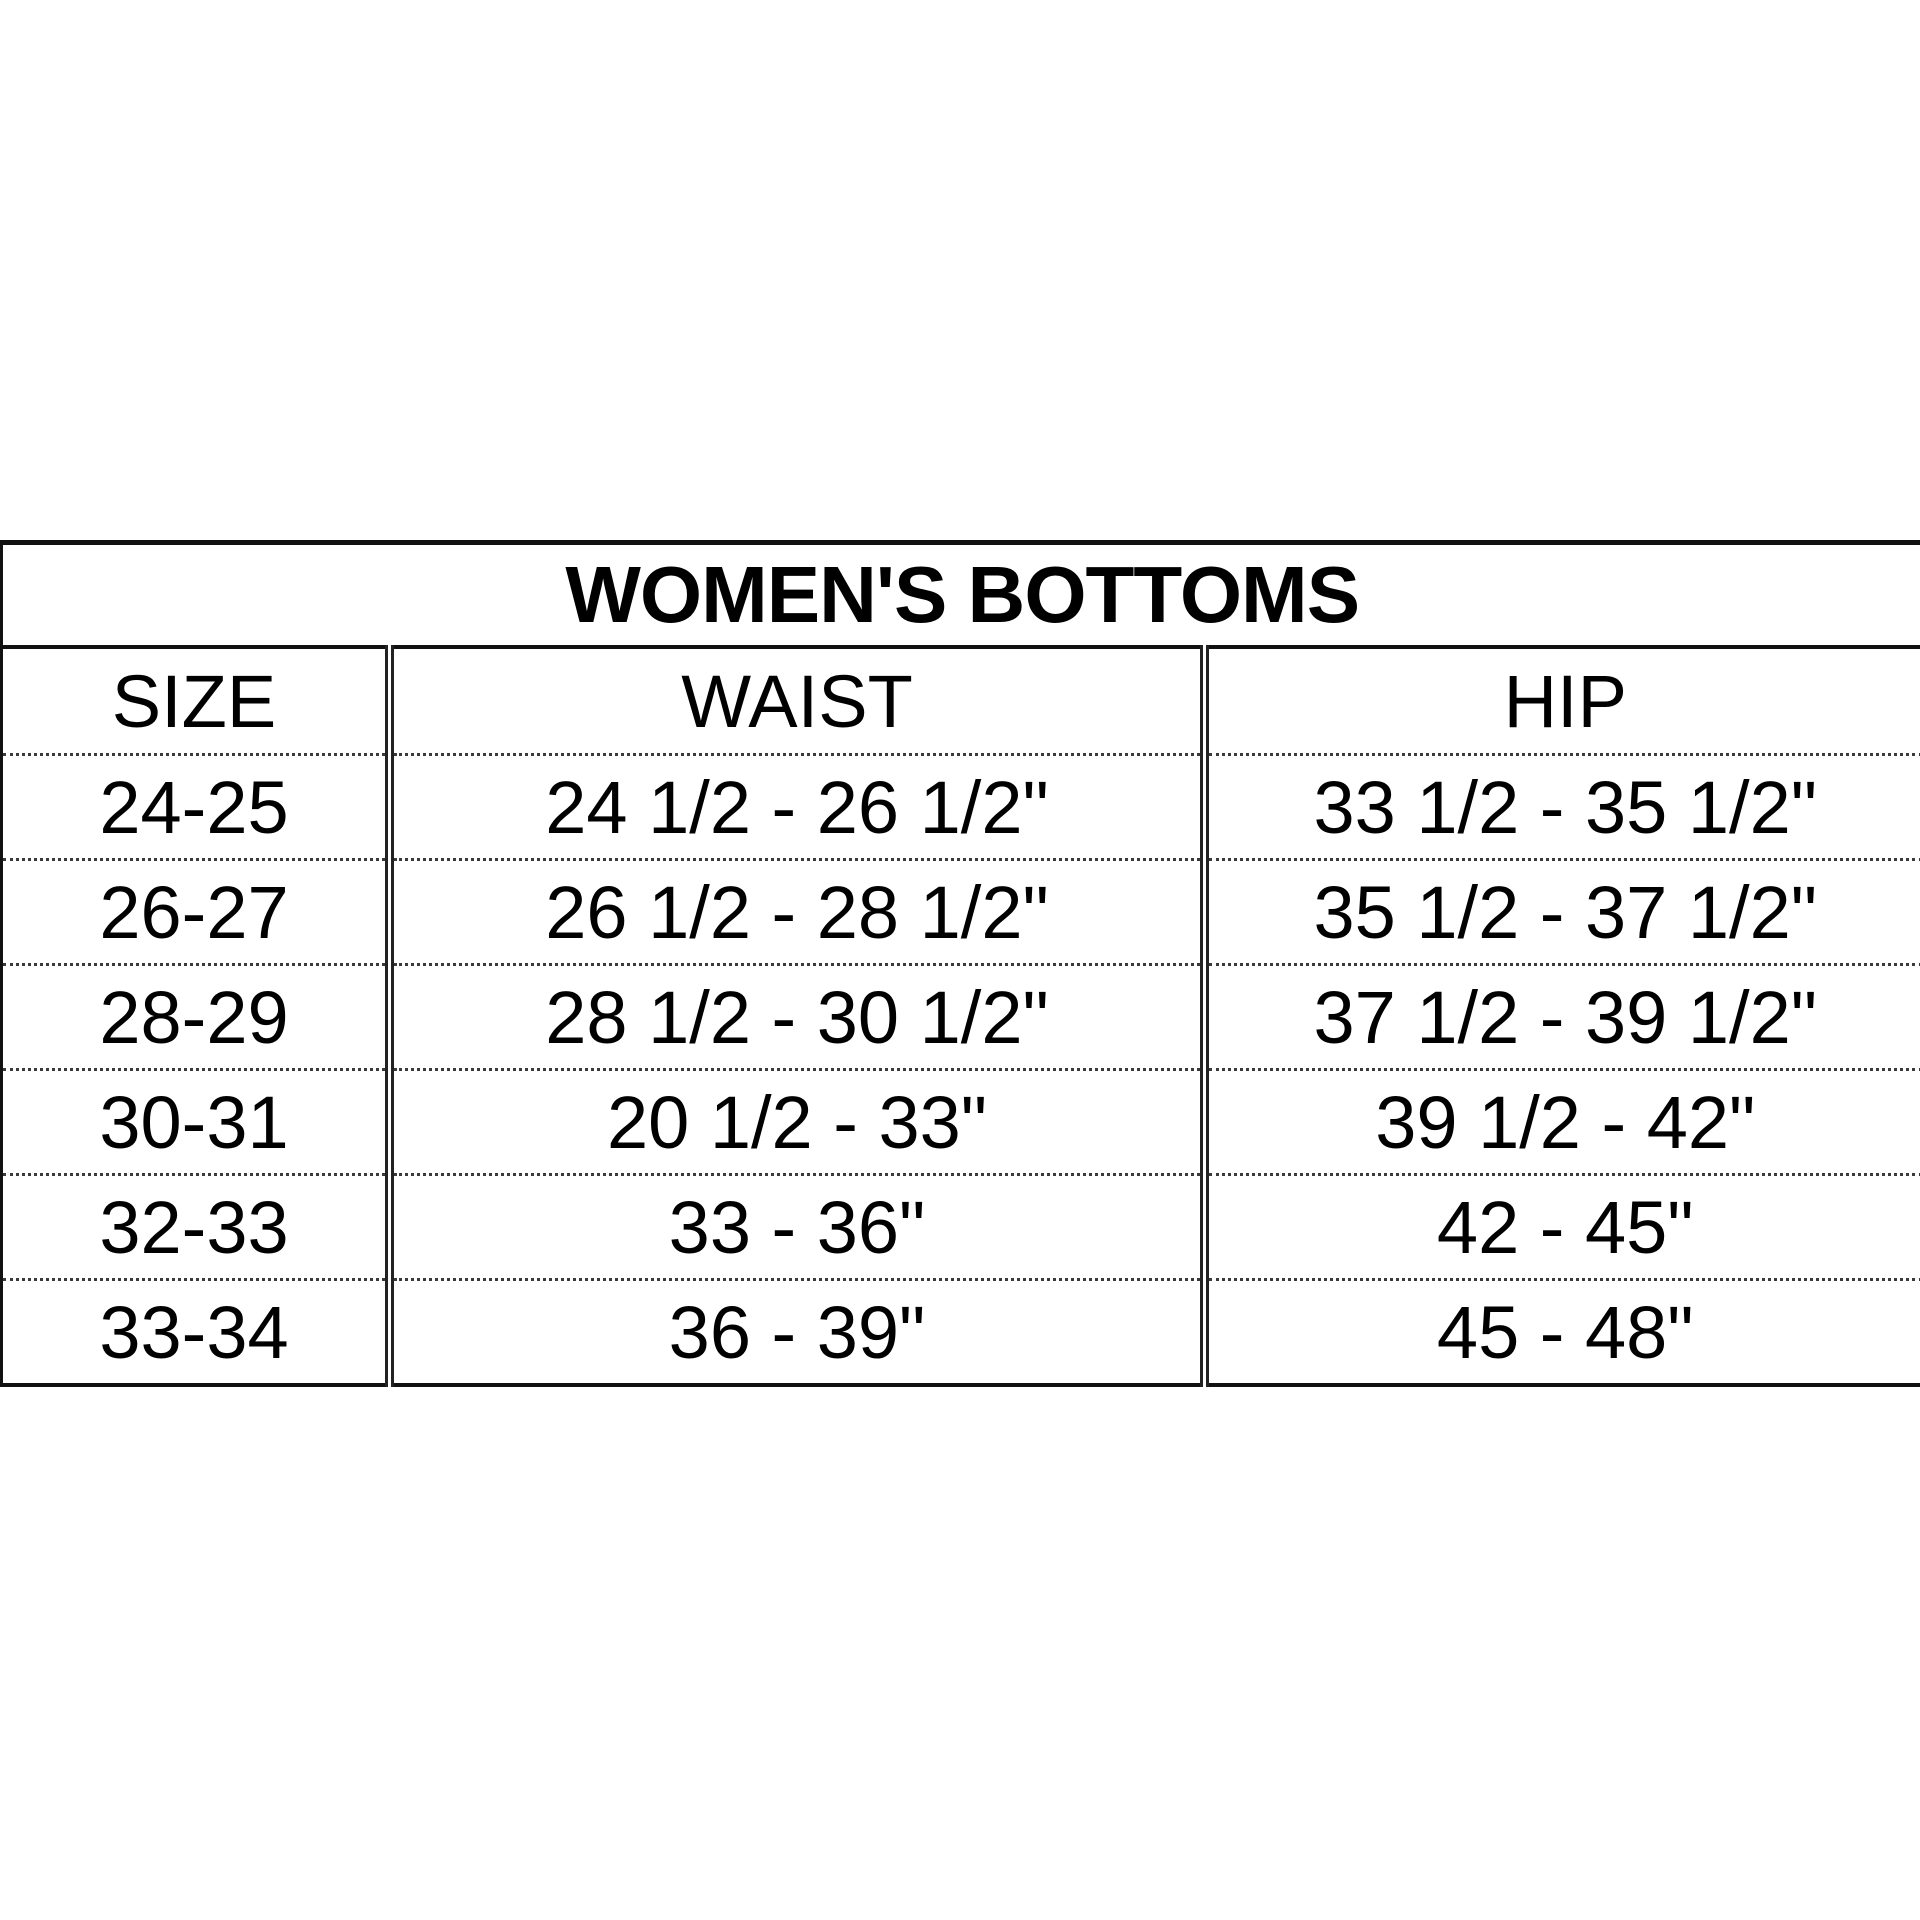 The width and height of the screenshot is (1920, 1920). What do you see at coordinates (1560, 701) in the screenshot?
I see `column-header-hip: HIP` at bounding box center [1560, 701].